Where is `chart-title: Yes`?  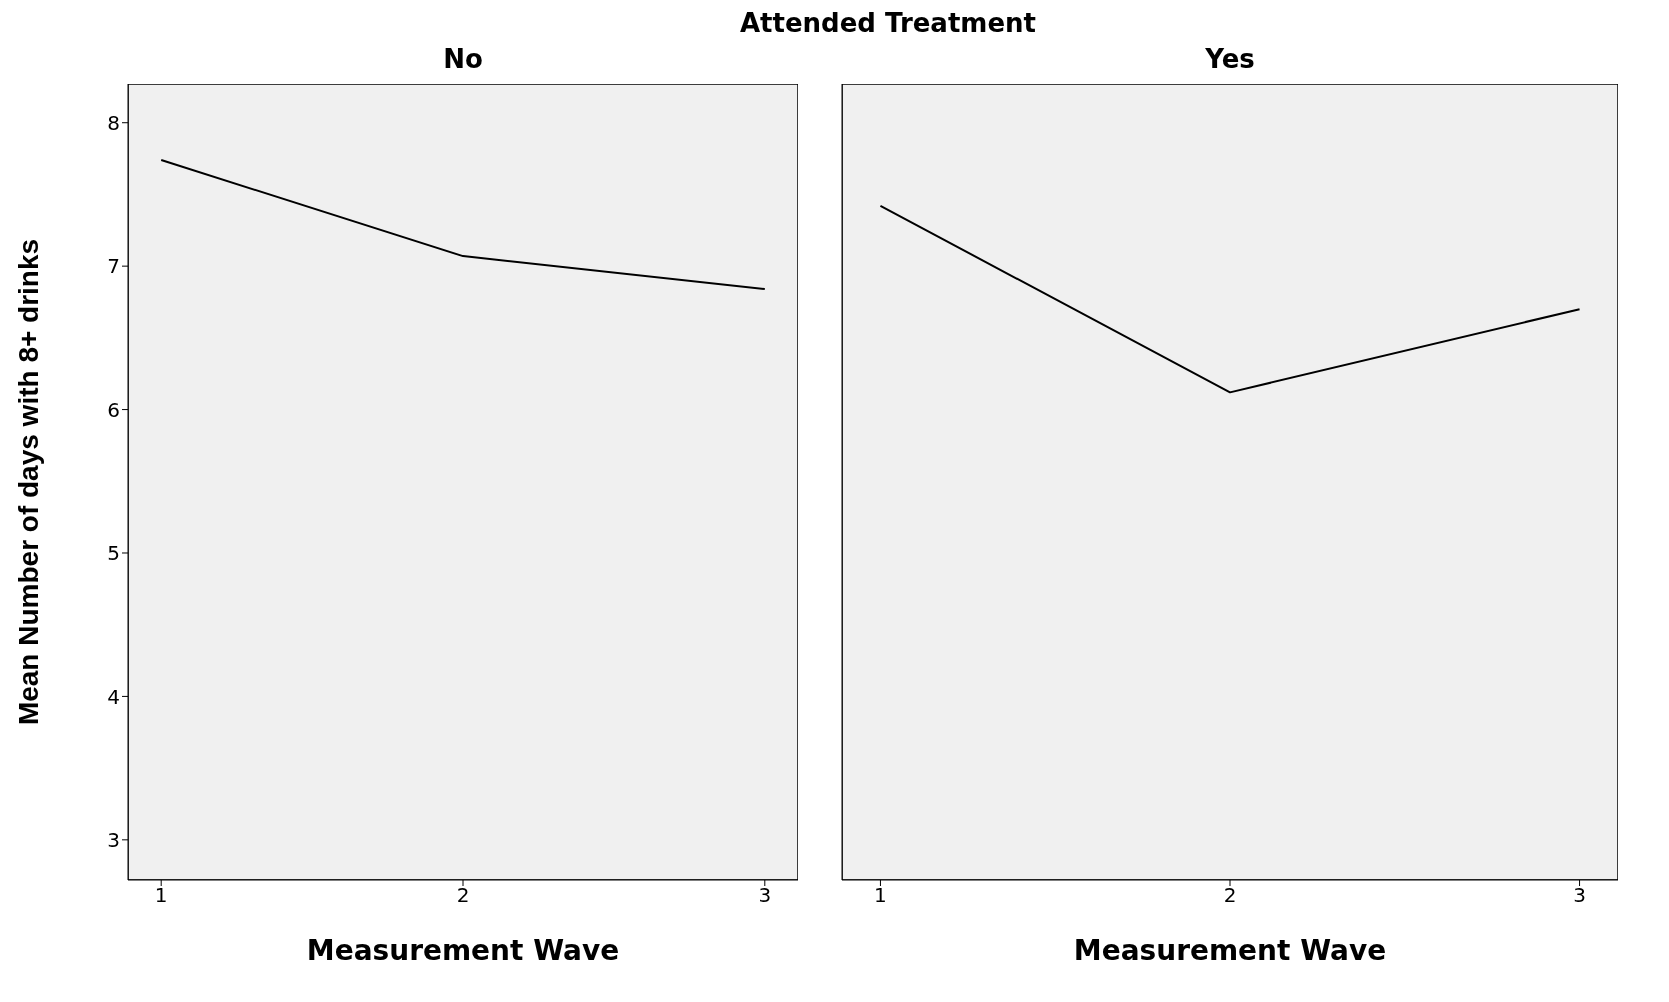
chart-title: Yes is located at coordinates (1230, 60).